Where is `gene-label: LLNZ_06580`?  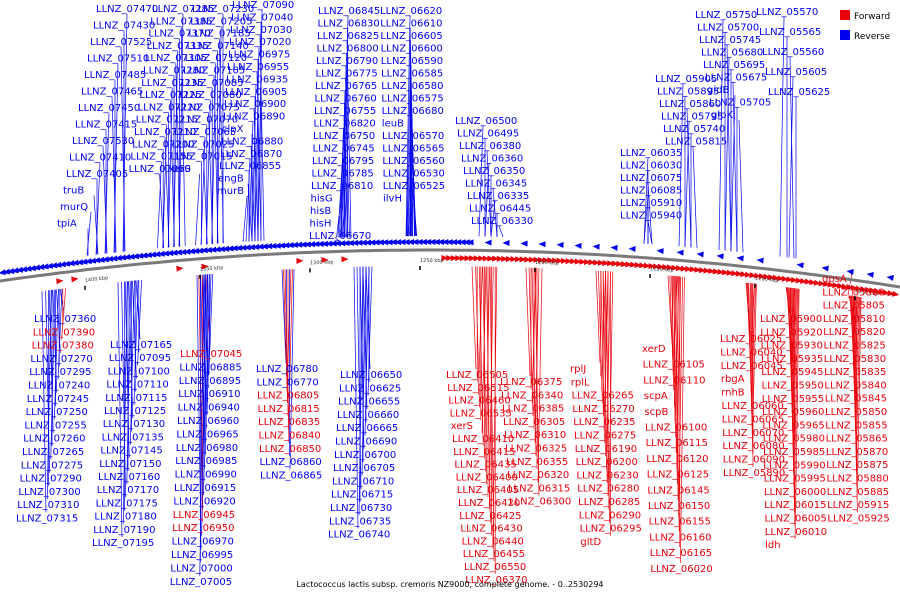 gene-label: LLNZ_06580 is located at coordinates (412, 86).